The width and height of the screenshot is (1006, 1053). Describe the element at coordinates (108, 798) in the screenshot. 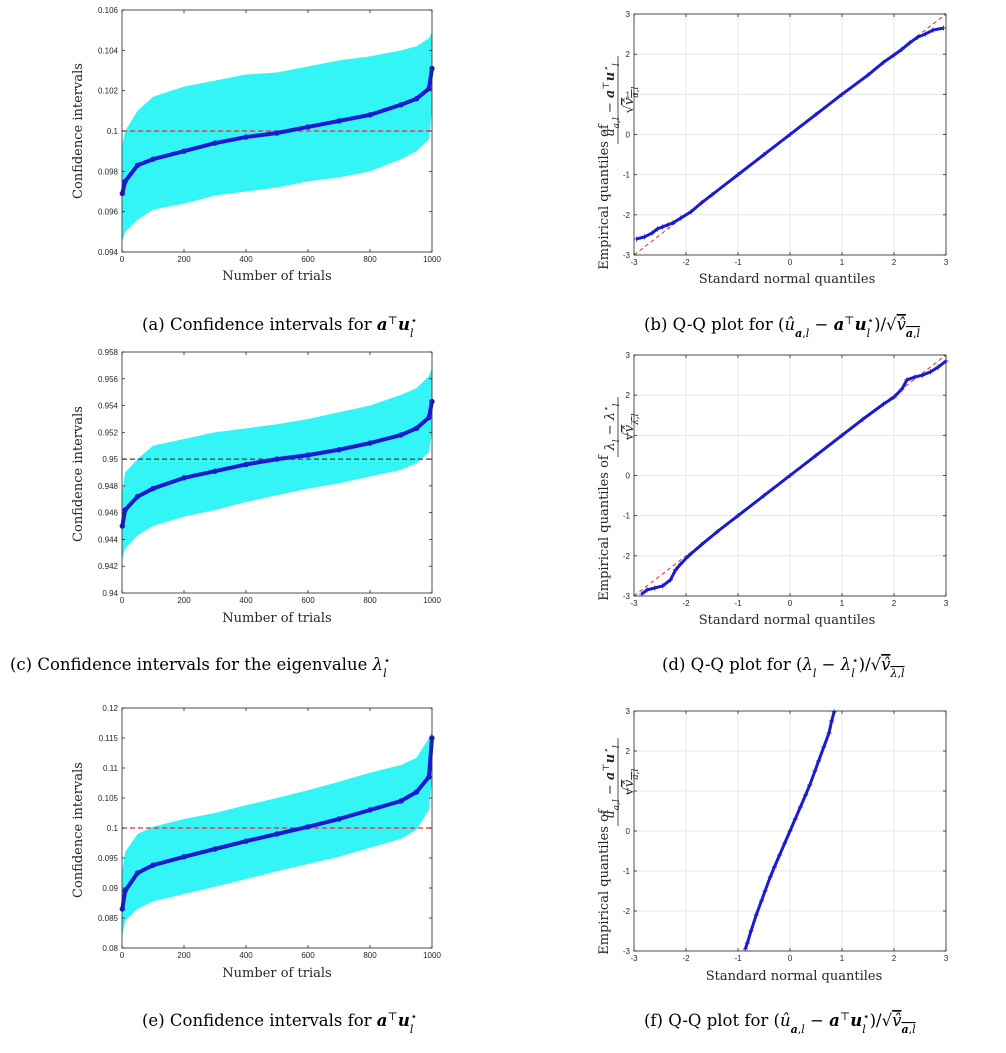

I see `plot-e-ytick-label-5: 0.105` at that location.